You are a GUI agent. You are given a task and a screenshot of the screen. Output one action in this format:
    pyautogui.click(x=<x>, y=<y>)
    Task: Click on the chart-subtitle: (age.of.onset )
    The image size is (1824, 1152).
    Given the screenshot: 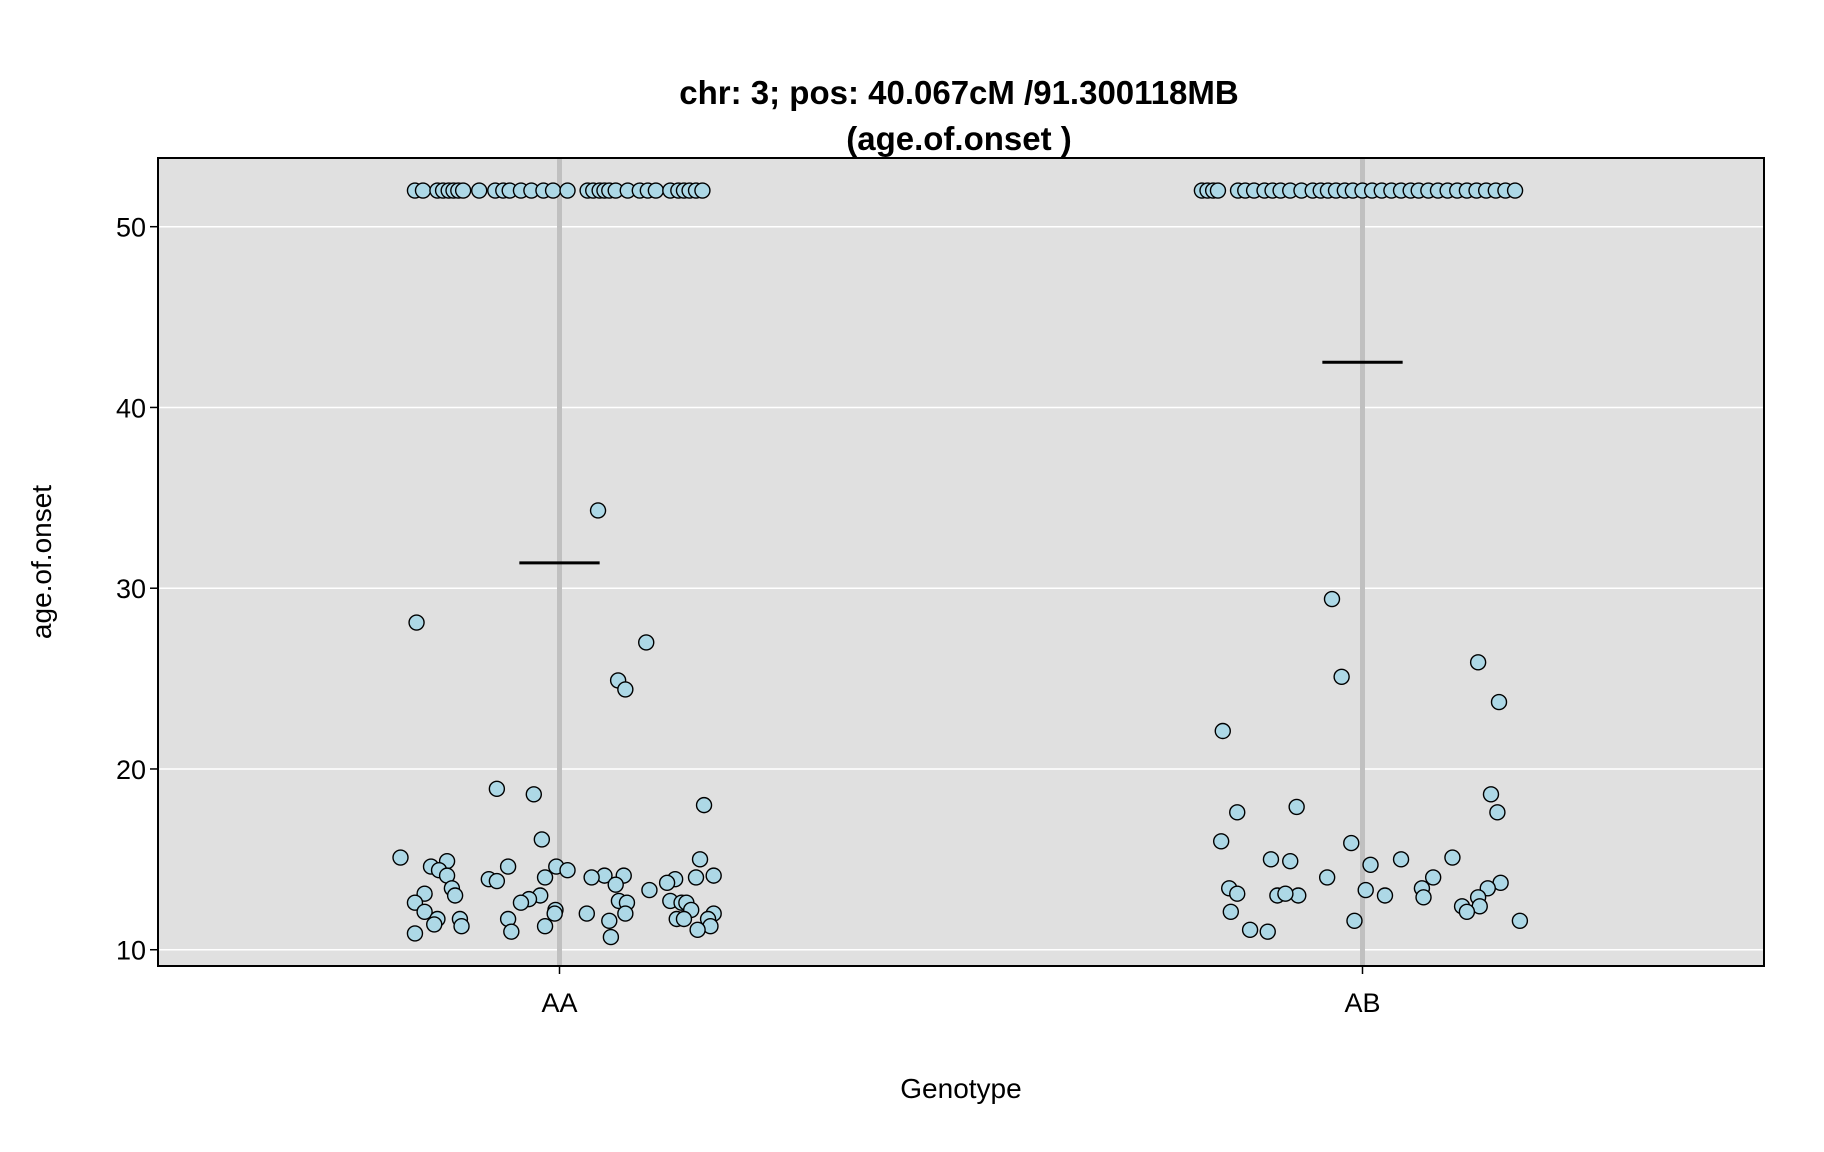 What is the action you would take?
    pyautogui.click(x=959, y=138)
    